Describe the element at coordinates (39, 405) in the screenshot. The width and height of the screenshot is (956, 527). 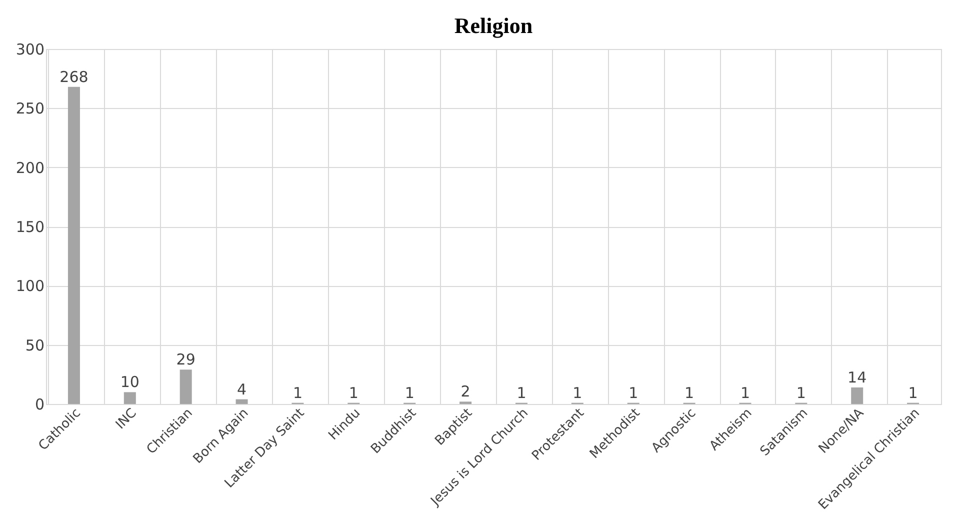
I see `y-tick-label: 0` at that location.